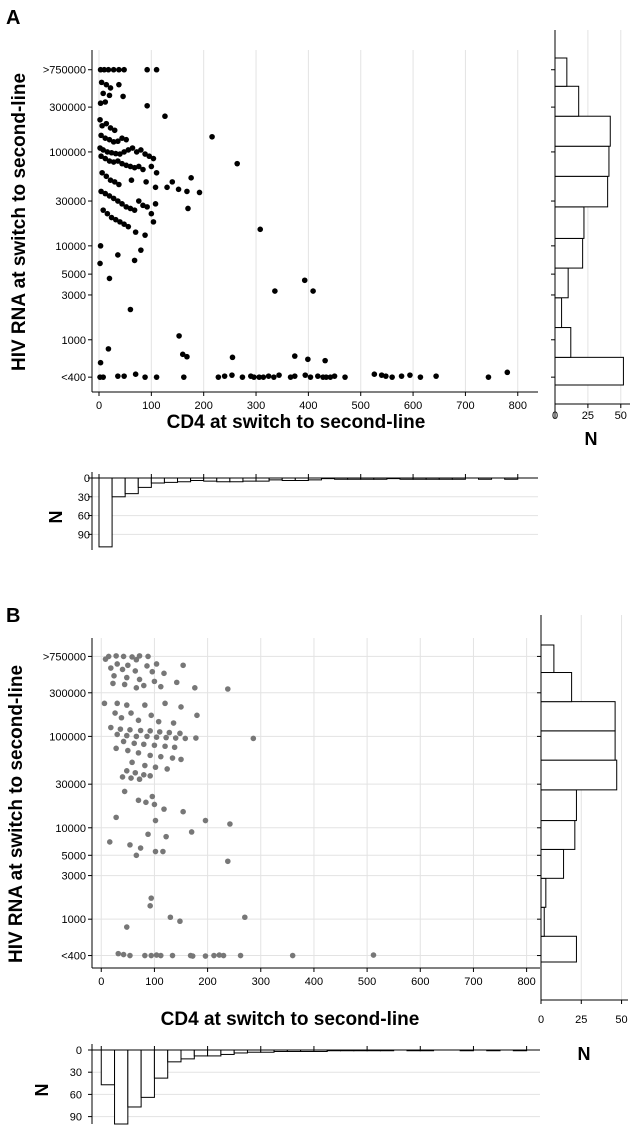 This screenshot has height=1130, width=638. Describe the element at coordinates (74, 275) in the screenshot. I see `y-tick-label: 5000` at that location.